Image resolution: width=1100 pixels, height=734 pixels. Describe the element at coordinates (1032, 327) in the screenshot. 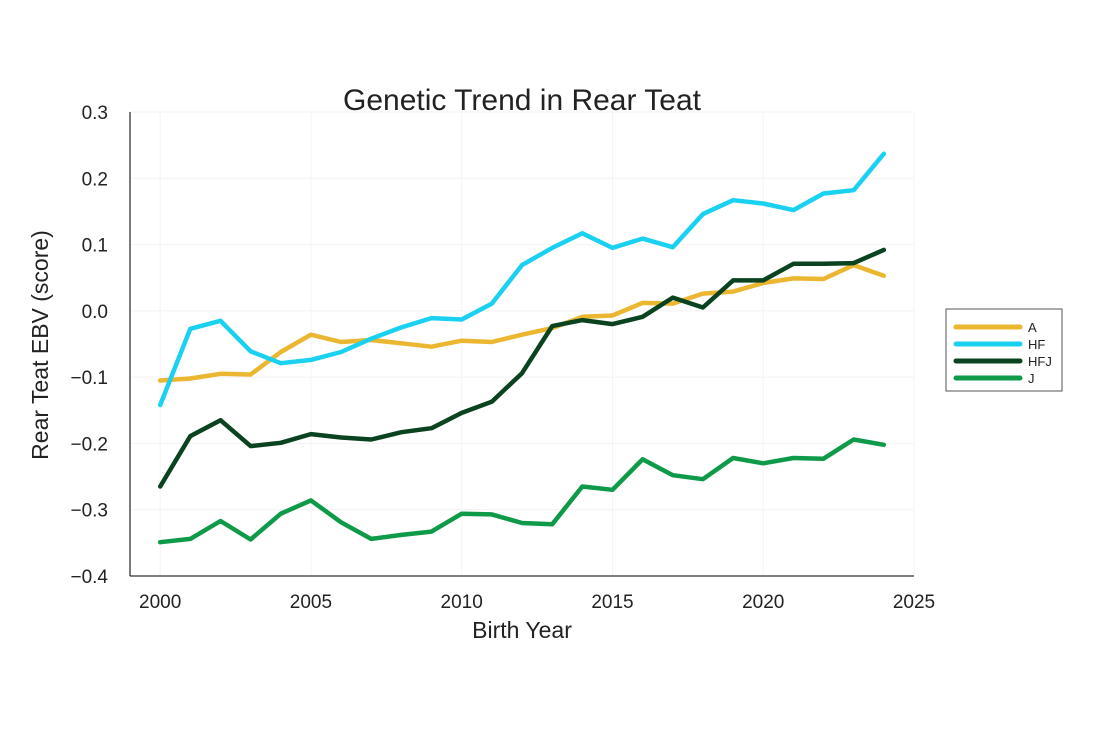

I see `legend-label-a: A` at that location.